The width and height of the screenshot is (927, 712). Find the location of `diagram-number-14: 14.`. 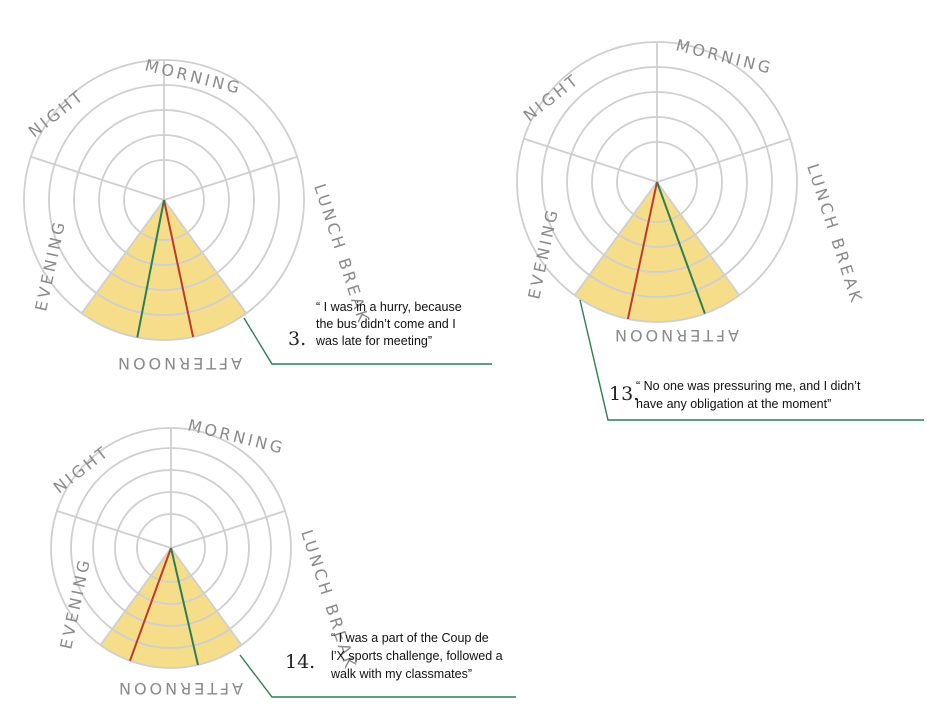

diagram-number-14: 14. is located at coordinates (300, 662).